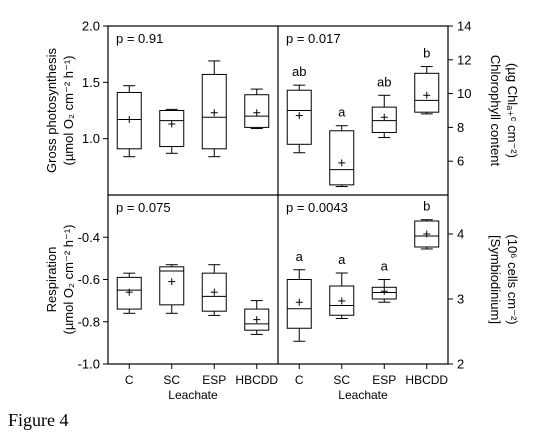  Describe the element at coordinates (378, 103) in the screenshot. I see `panel-top-right: 14 12 10 8 6 p = 0.017 ab a ab b` at that location.